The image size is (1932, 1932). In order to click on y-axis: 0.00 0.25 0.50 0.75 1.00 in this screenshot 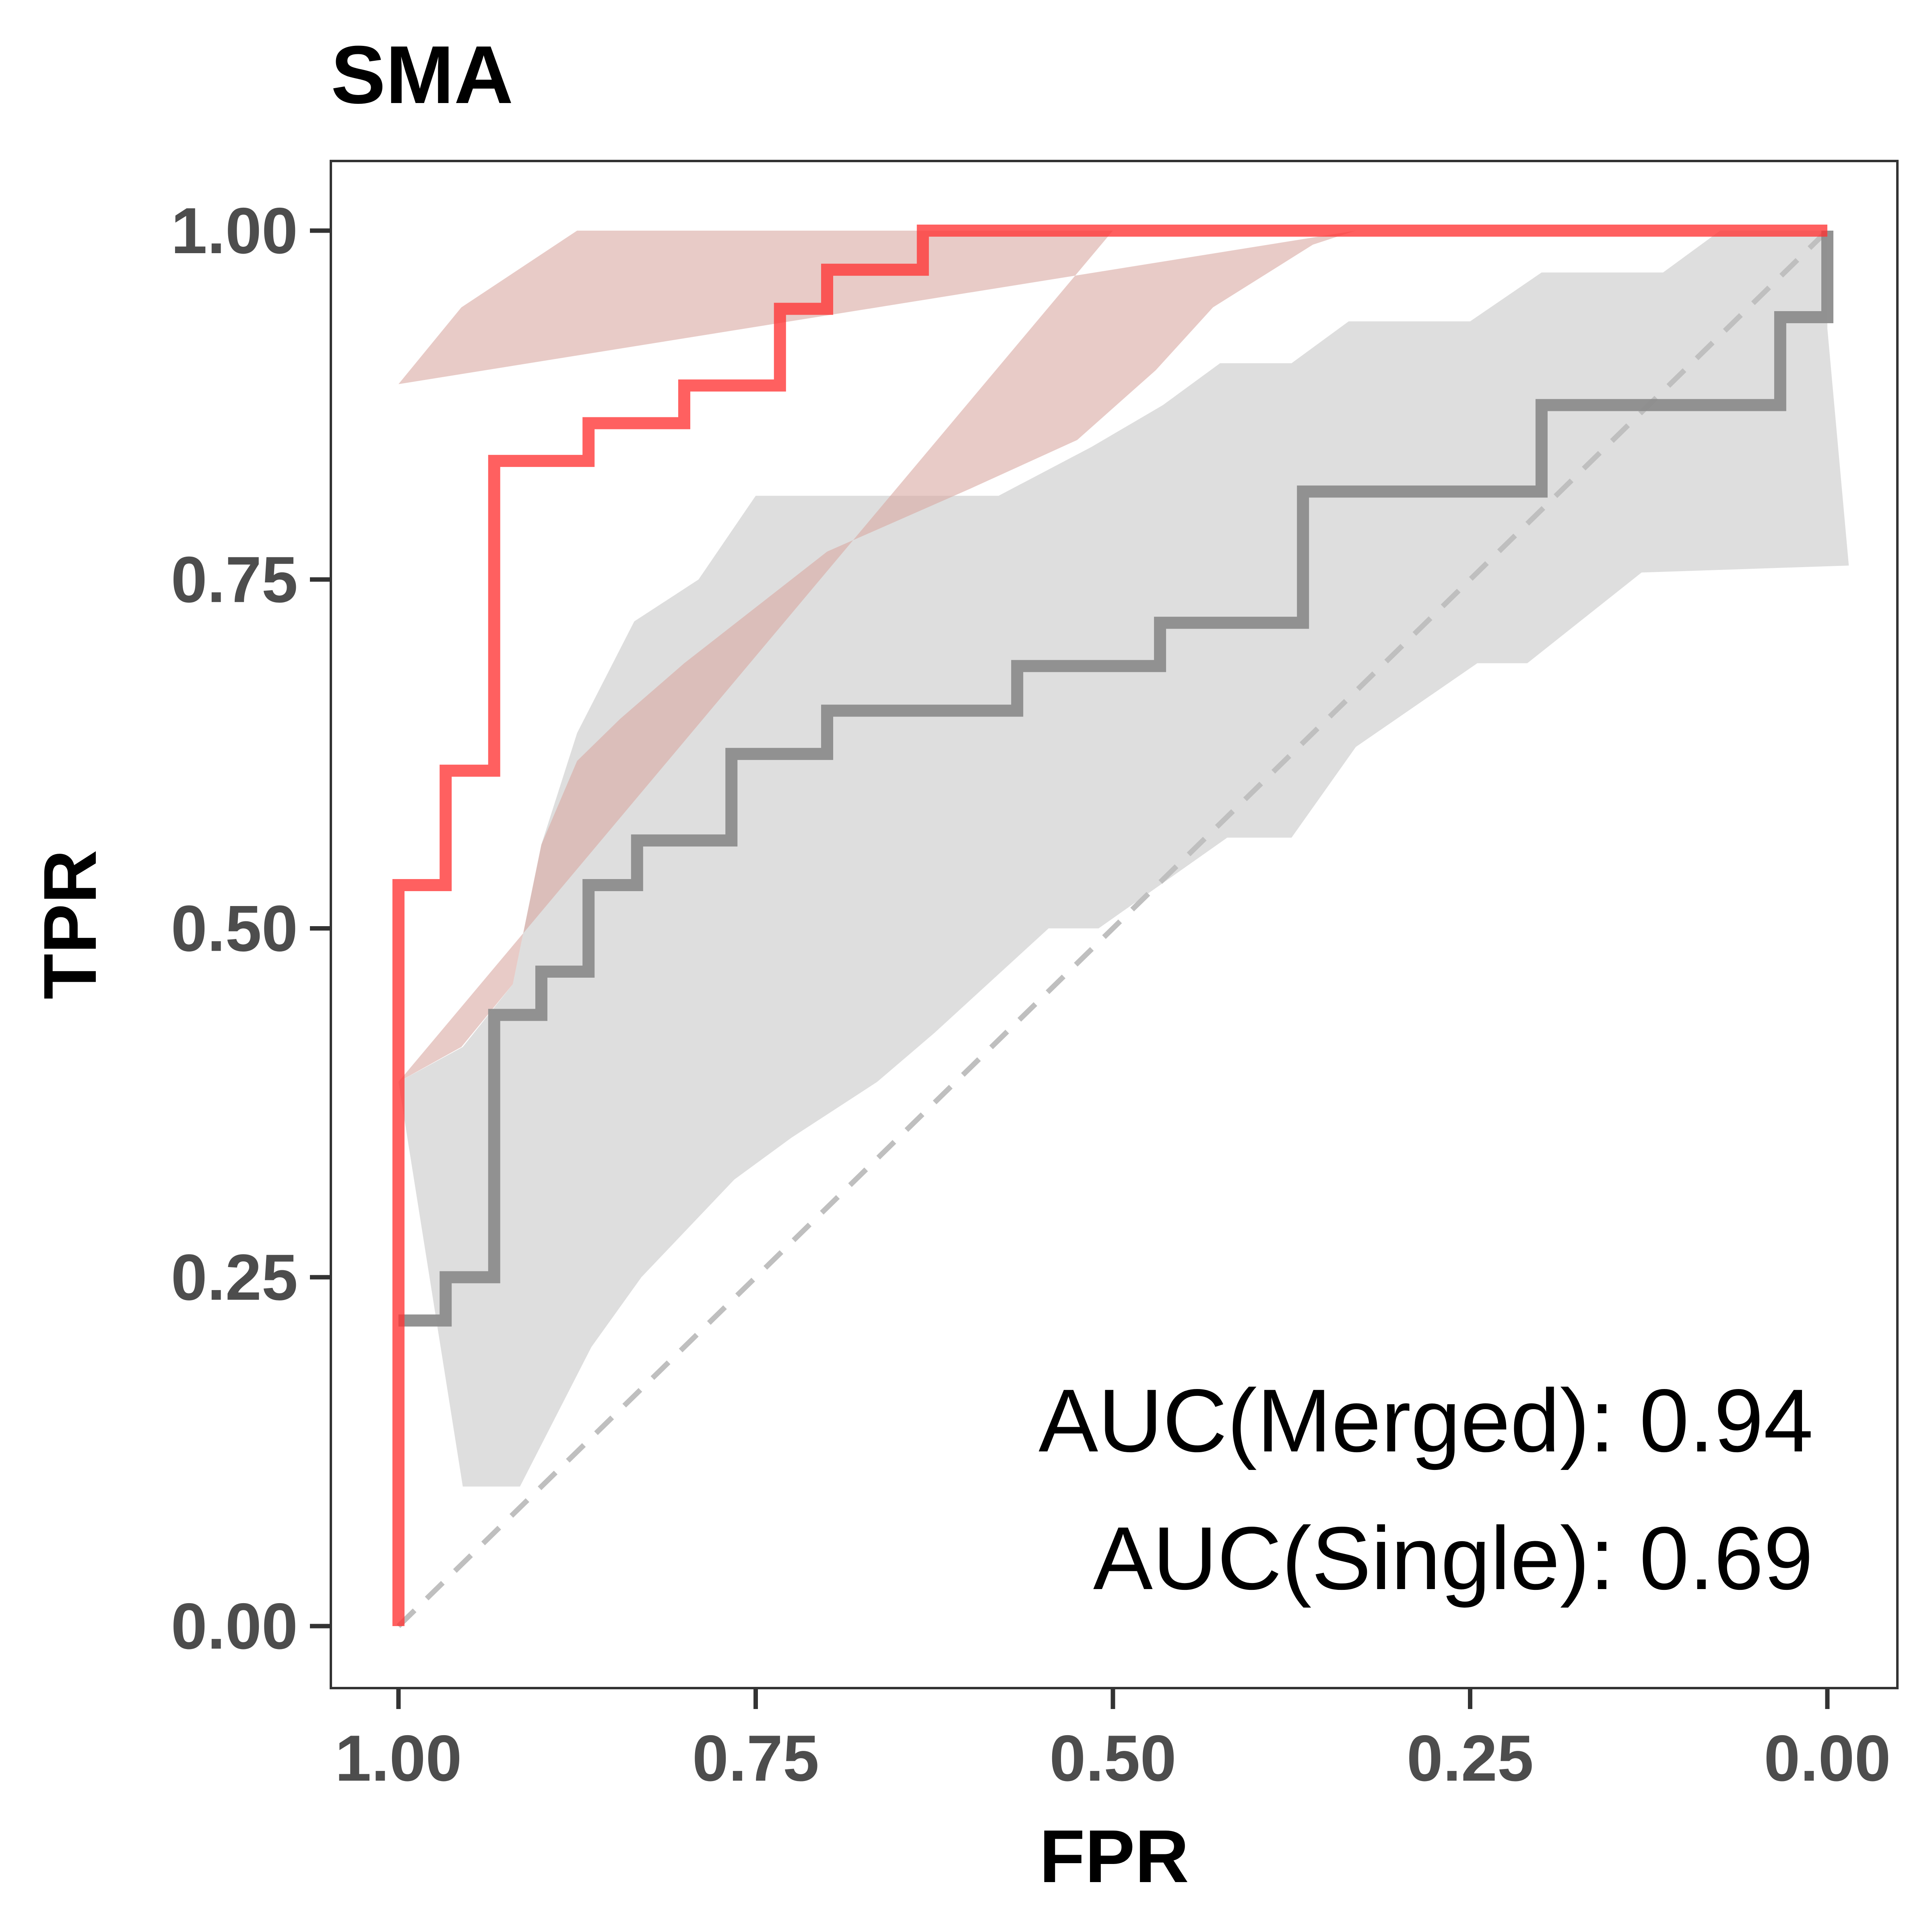, I will do `click(251, 928)`.